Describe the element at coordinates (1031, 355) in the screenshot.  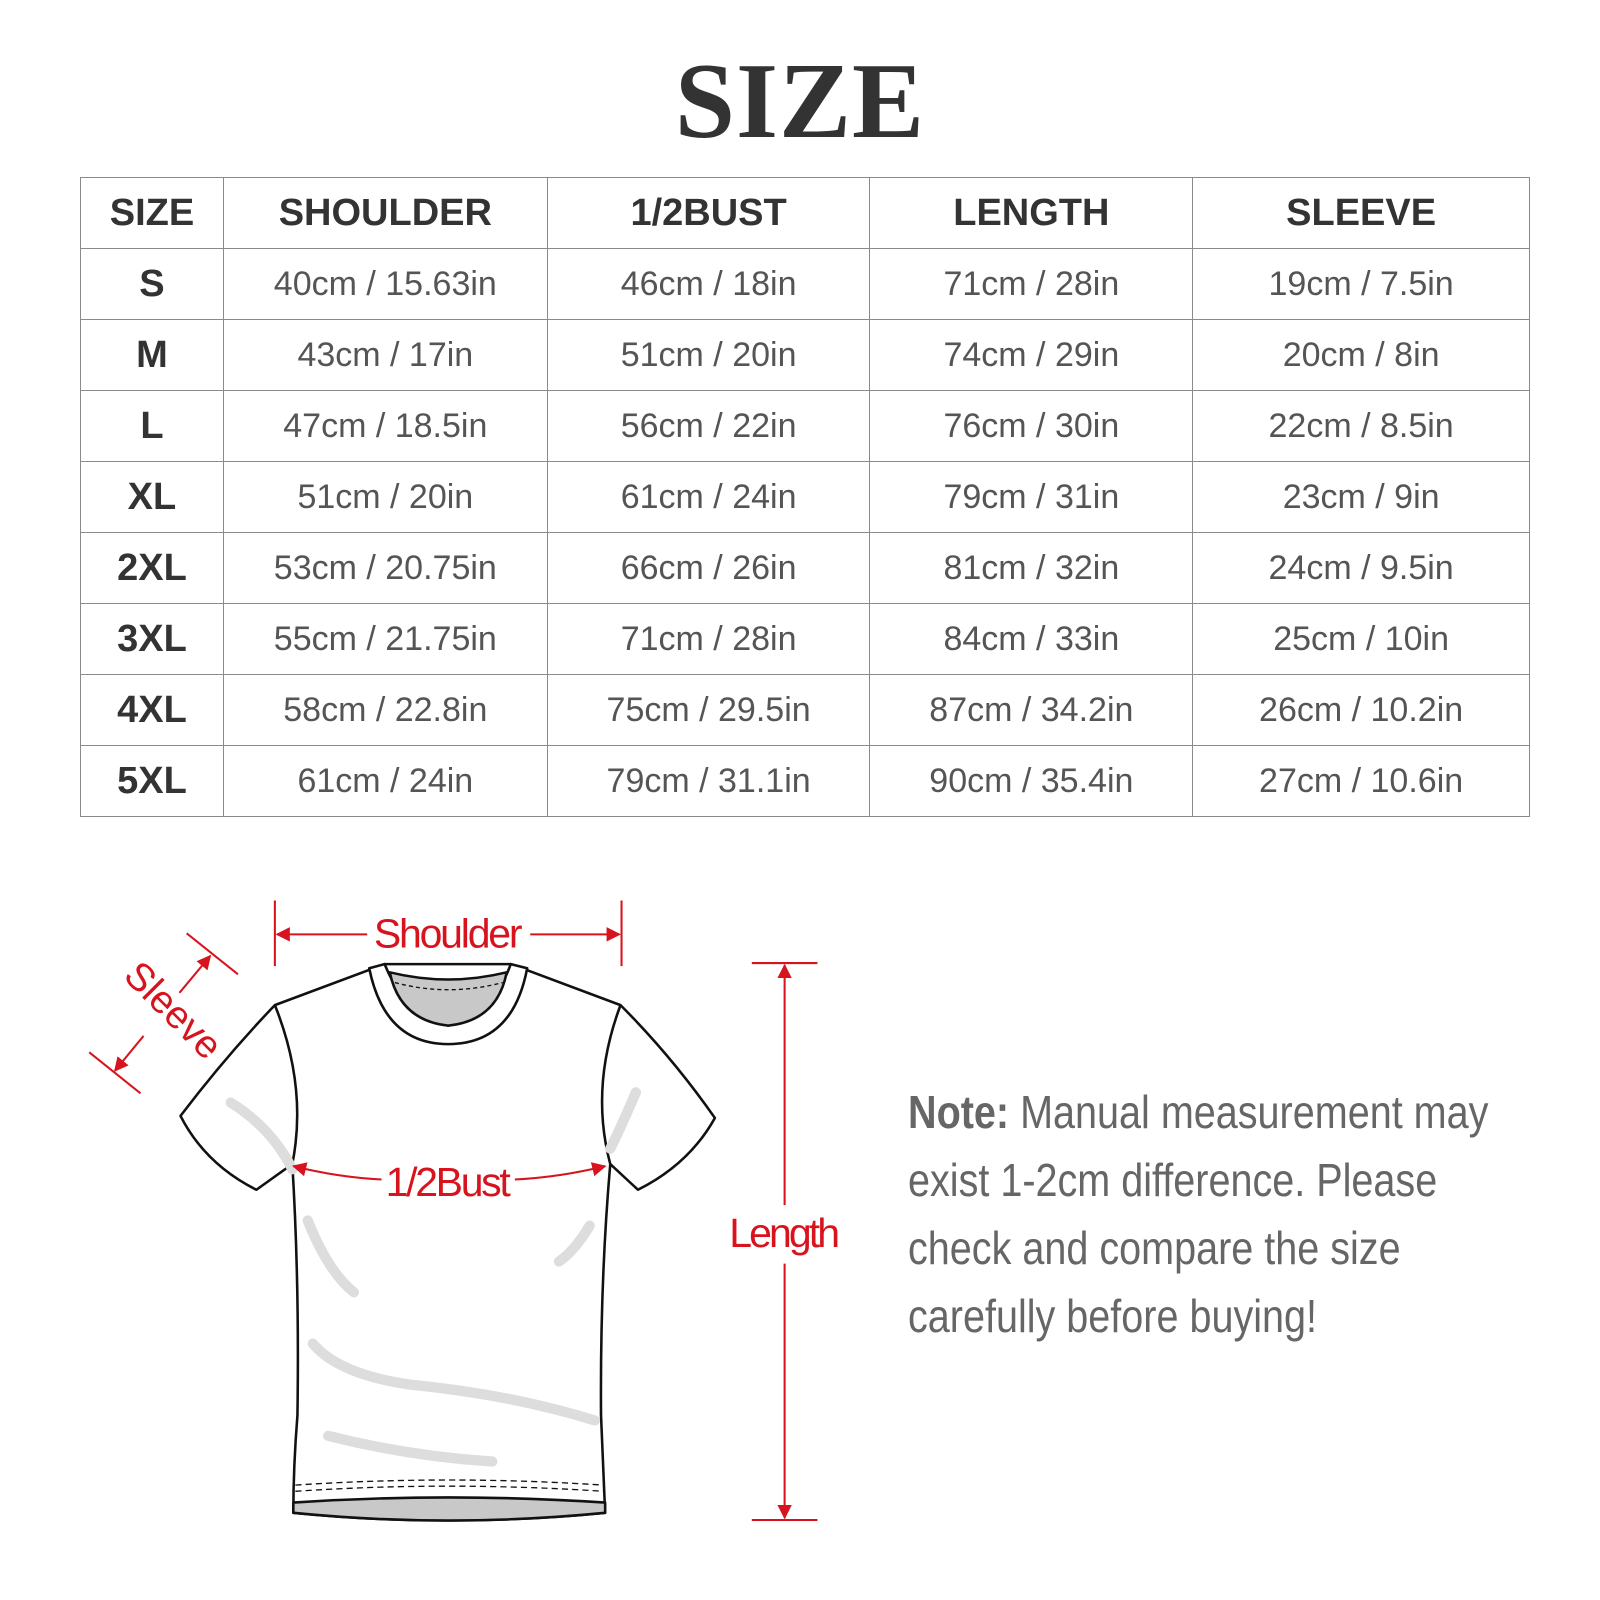
I see `cell-length: 74cm / 29in` at that location.